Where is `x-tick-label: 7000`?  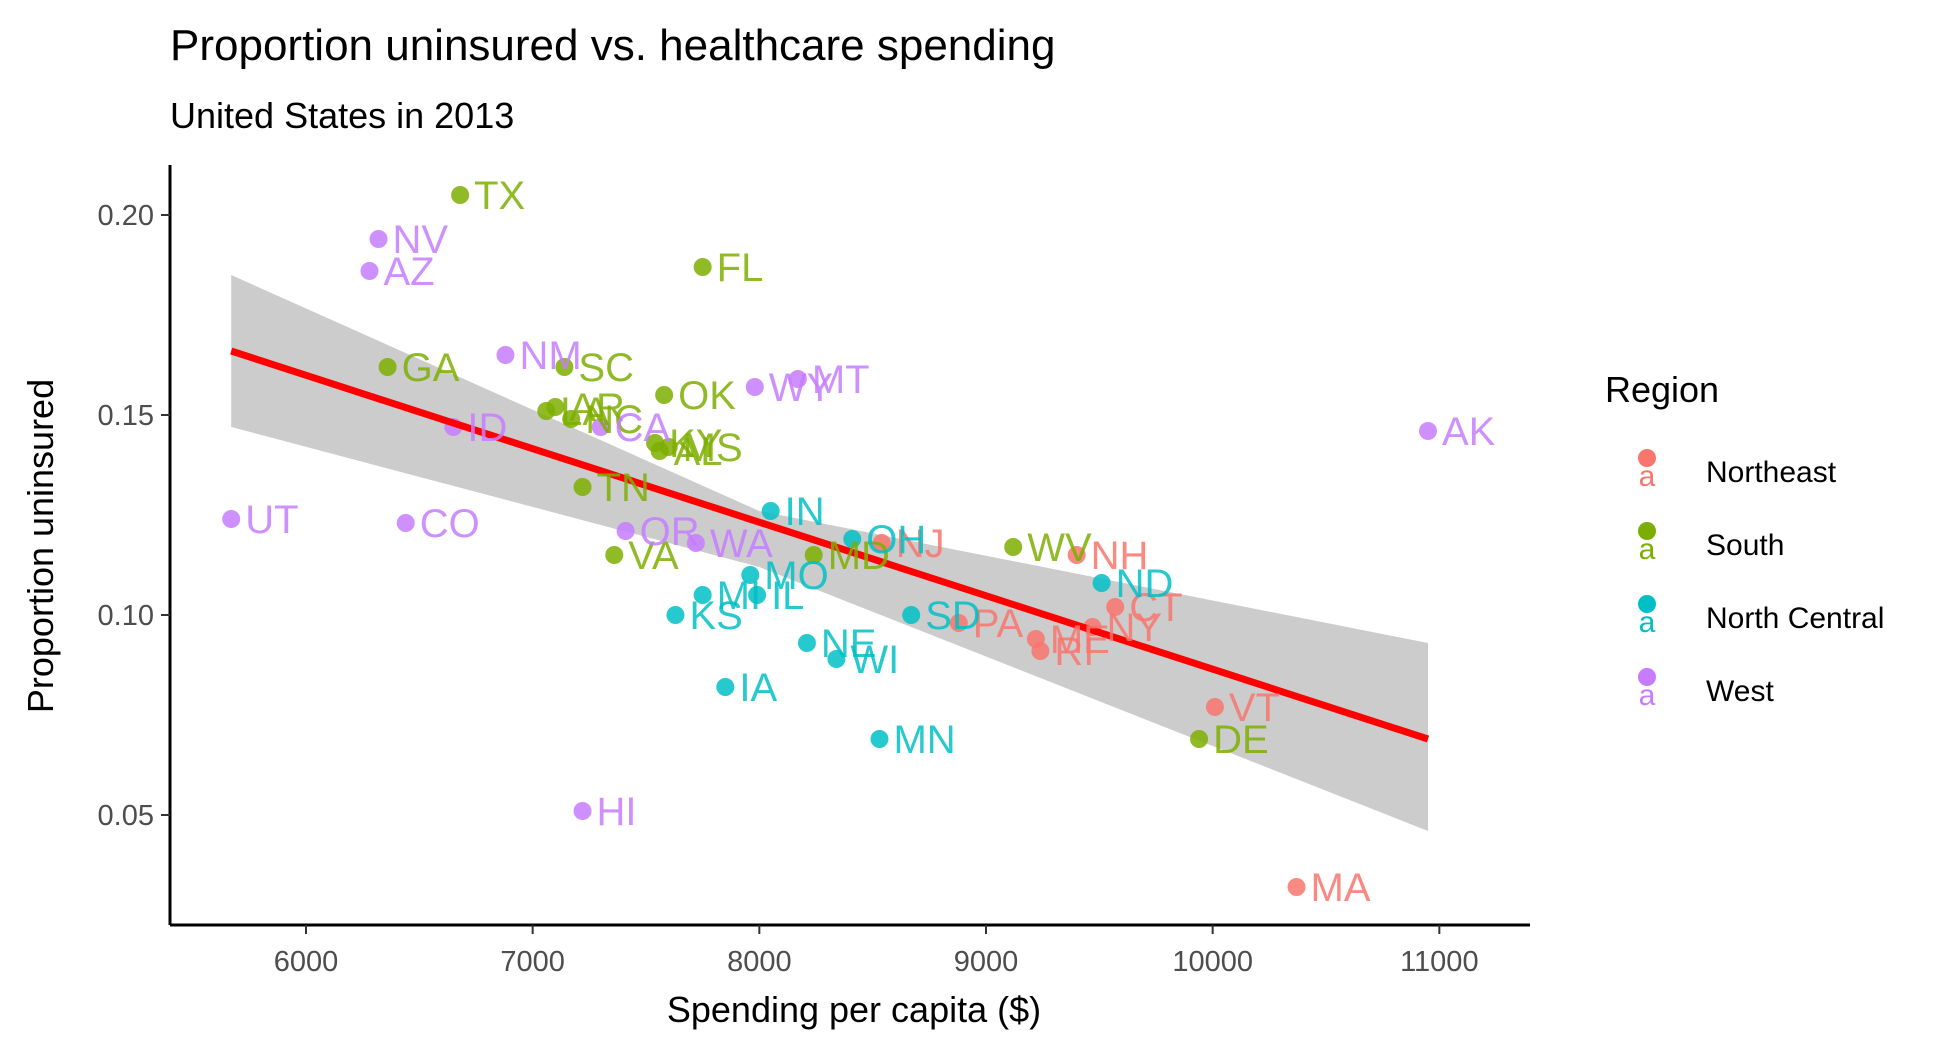 x-tick-label: 7000 is located at coordinates (532, 962).